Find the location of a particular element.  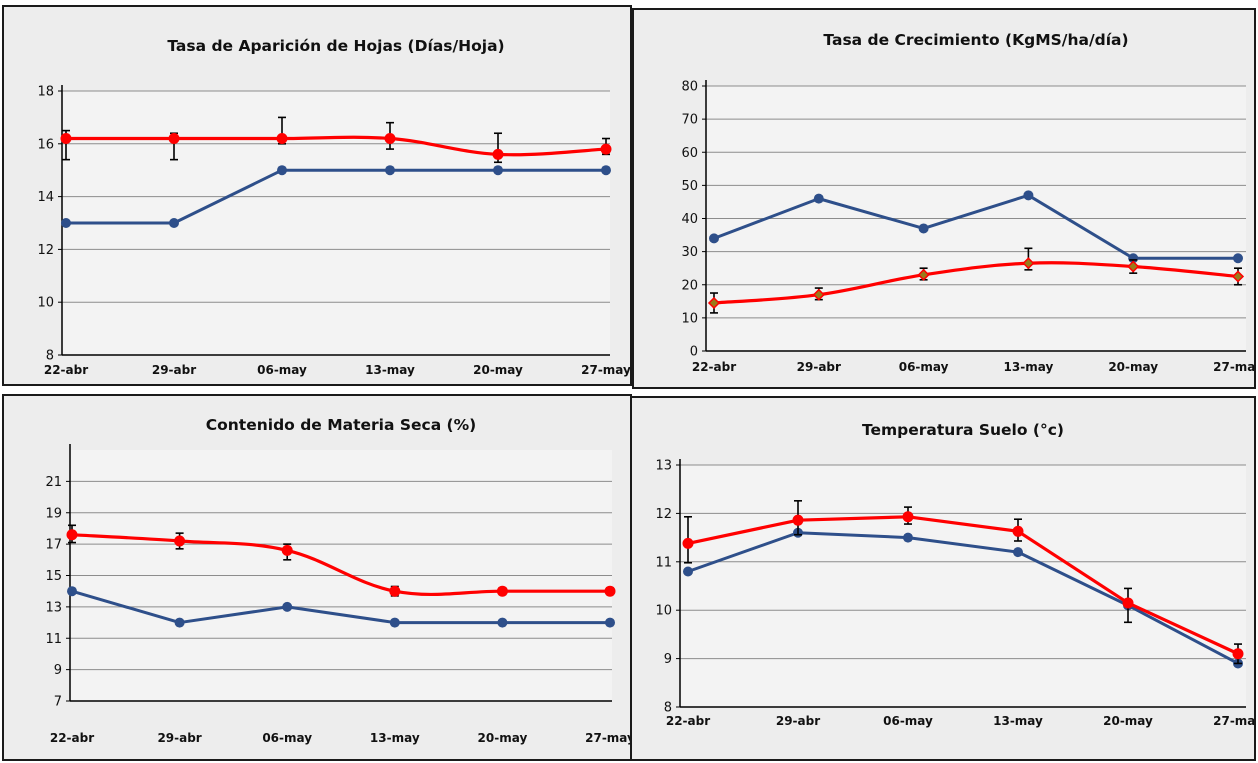

y-tick-label: 21 is located at coordinates (53, 482).